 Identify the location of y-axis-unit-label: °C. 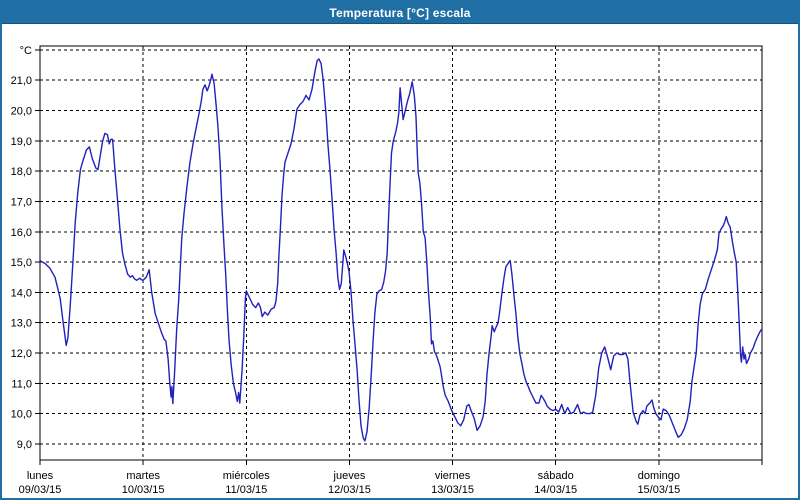
(26, 51).